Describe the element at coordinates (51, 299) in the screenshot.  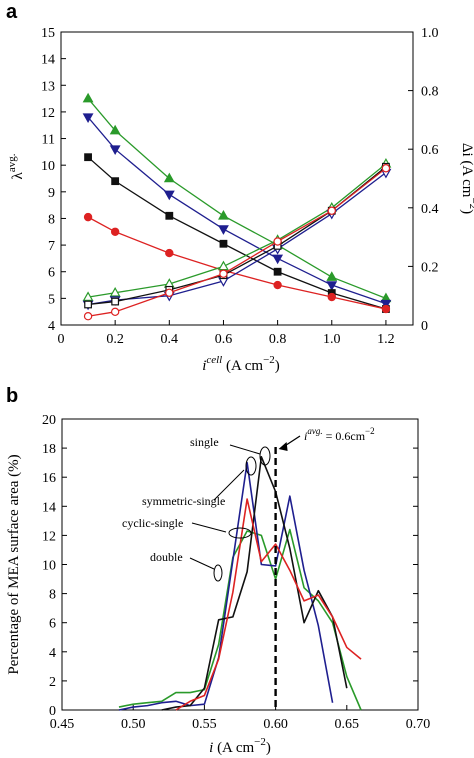
I see `y-tick-label: 5` at that location.